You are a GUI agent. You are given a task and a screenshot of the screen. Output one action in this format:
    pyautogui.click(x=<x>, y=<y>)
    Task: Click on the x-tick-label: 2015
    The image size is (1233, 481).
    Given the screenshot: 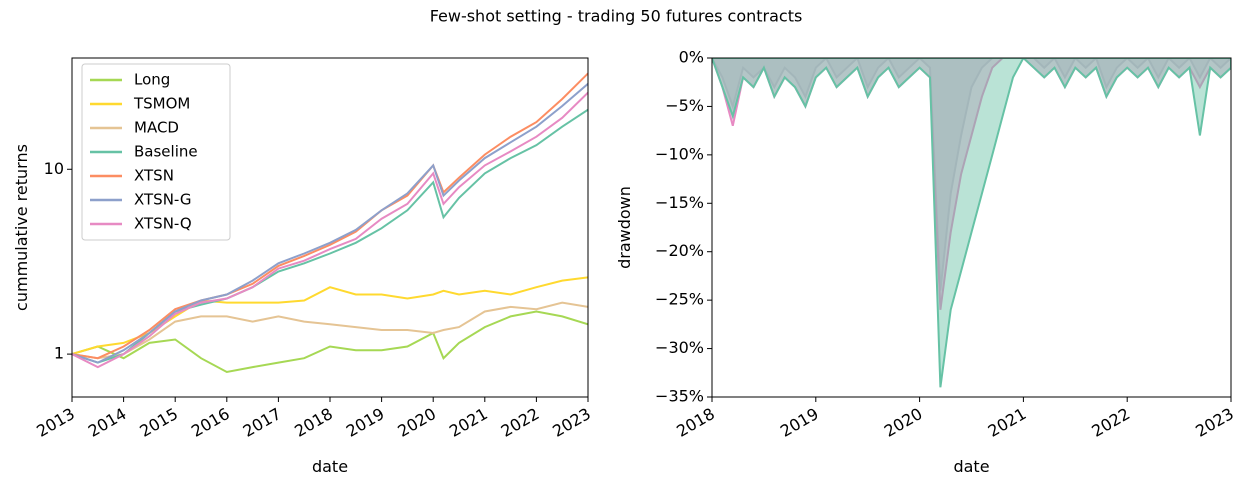 What is the action you would take?
    pyautogui.click(x=158, y=422)
    